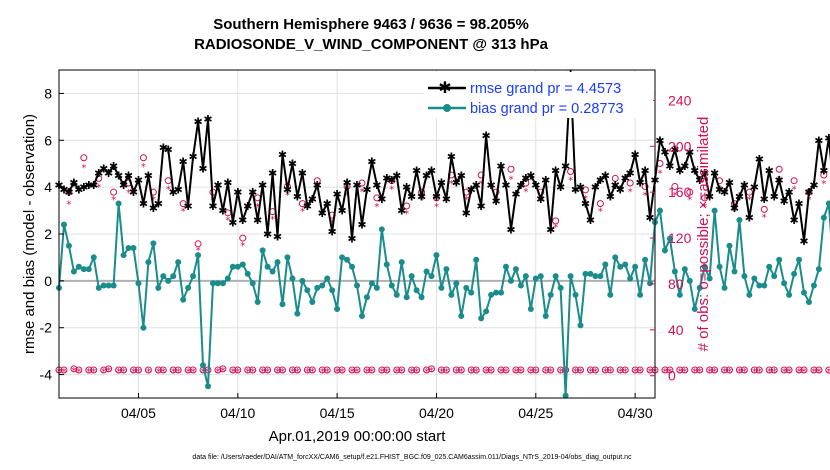  I want to click on left-tick-label: 4, so click(48, 187).